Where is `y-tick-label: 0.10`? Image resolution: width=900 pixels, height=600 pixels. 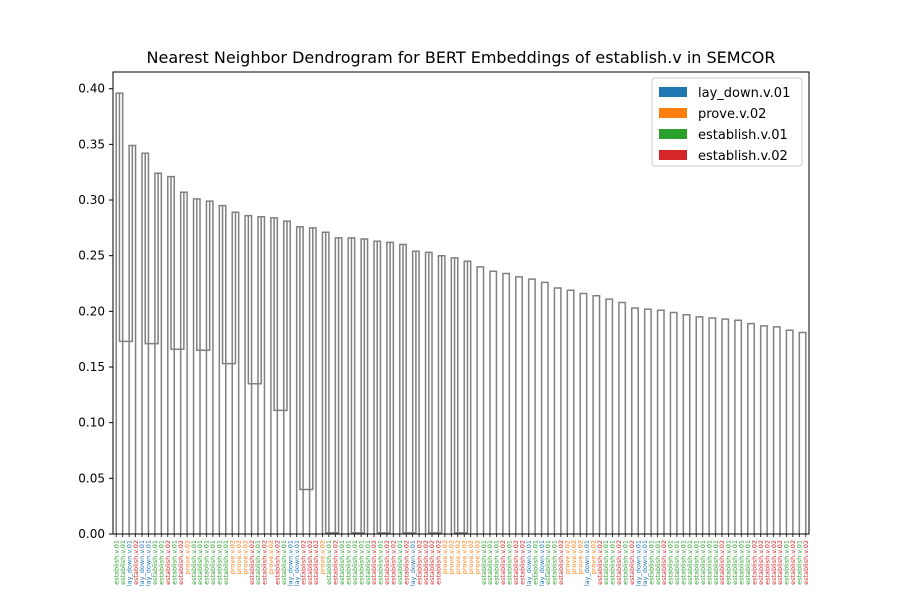
y-tick-label: 0.10 is located at coordinates (91, 423).